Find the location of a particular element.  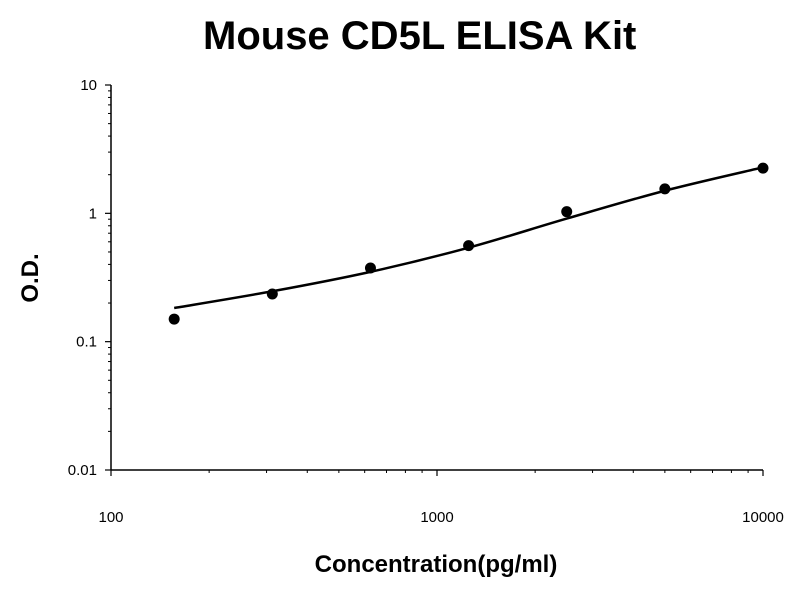

y-tick-label: 1 is located at coordinates (93, 213).